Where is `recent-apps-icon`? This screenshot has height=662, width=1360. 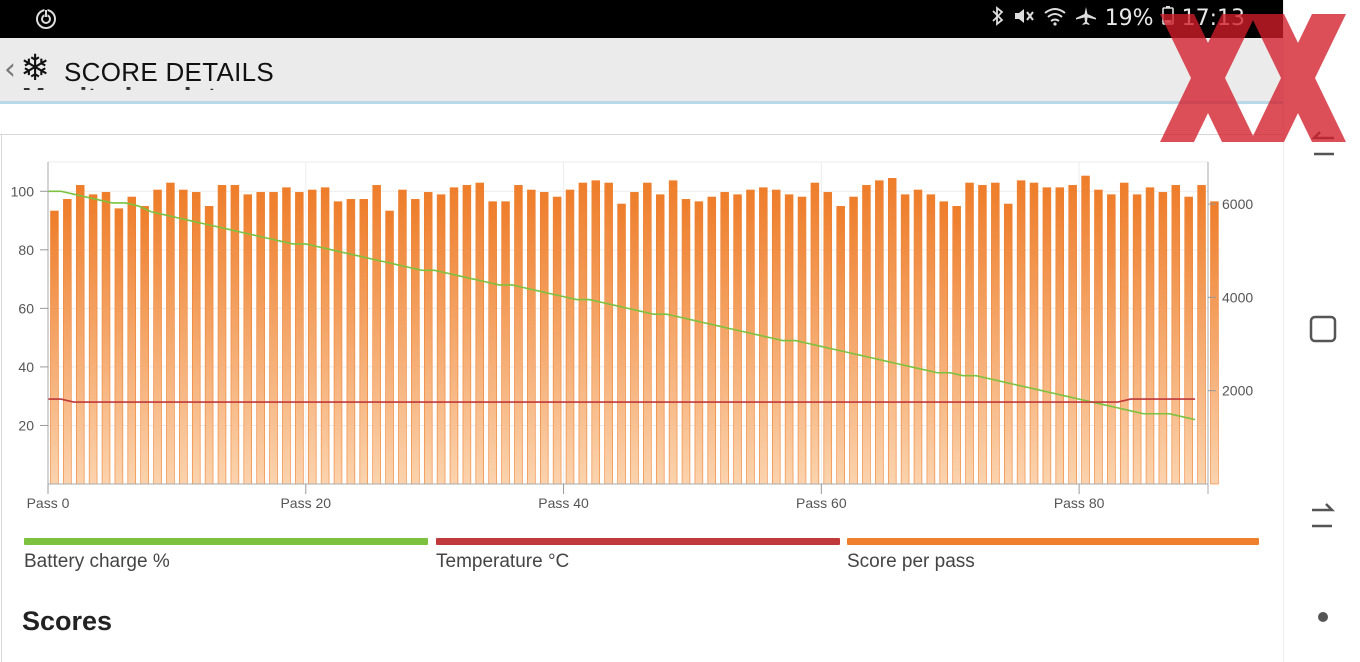
recent-apps-icon is located at coordinates (1322, 520).